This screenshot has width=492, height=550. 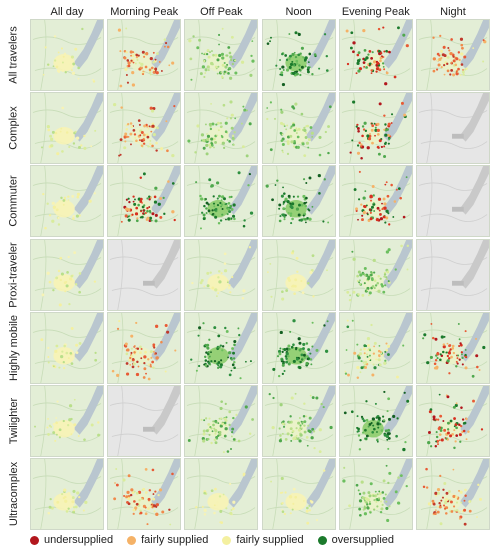 What do you see at coordinates (144, 55) in the screenshot?
I see `map-panel` at bounding box center [144, 55].